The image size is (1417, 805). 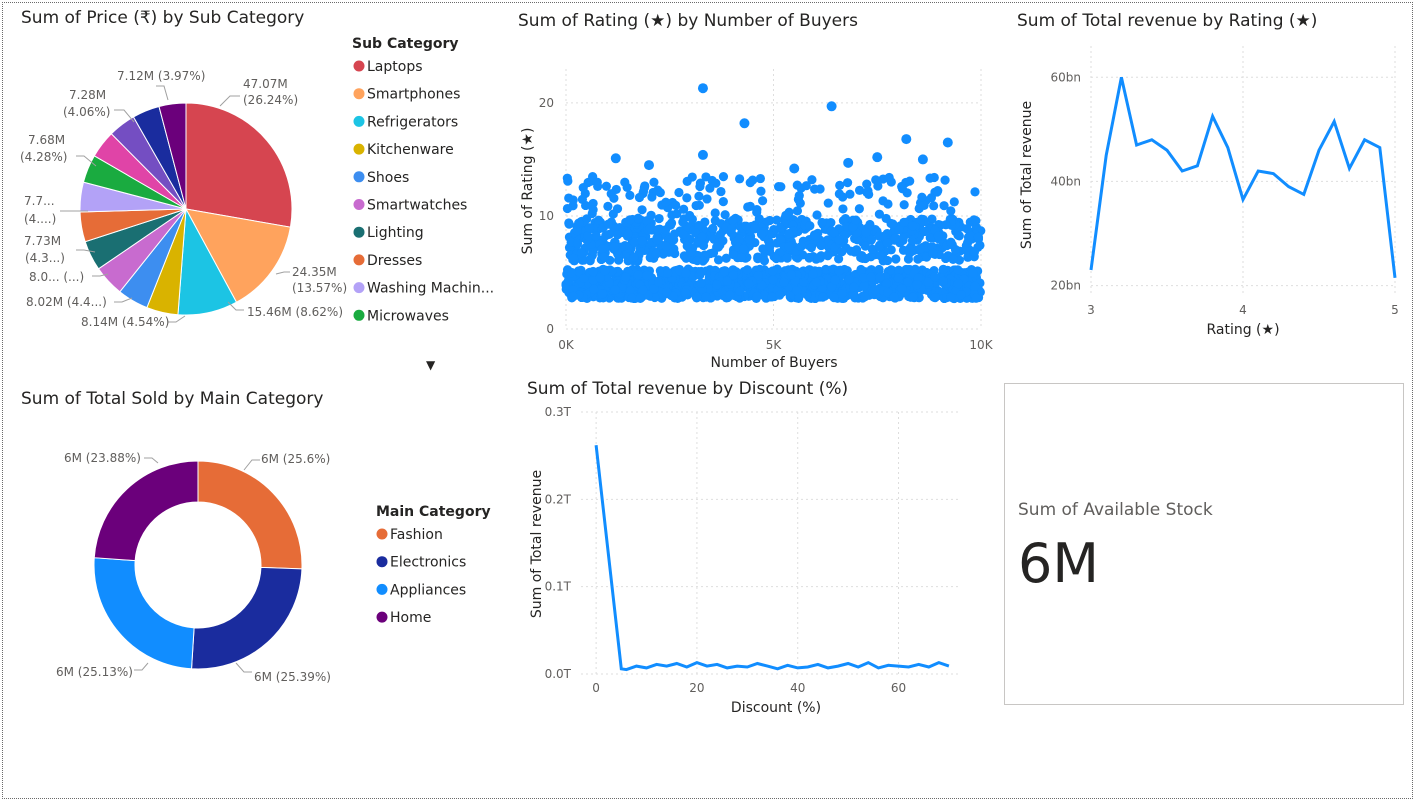 What do you see at coordinates (772, 558) in the screenshot?
I see `line-series` at bounding box center [772, 558].